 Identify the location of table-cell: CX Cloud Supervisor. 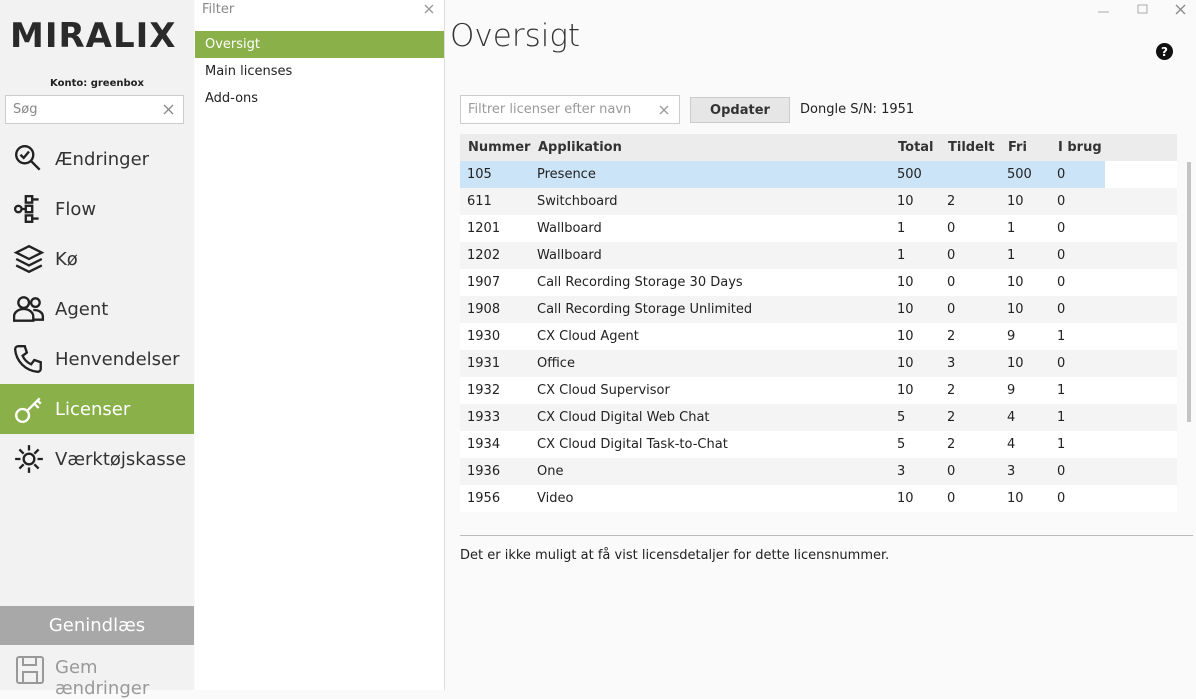
(603, 390).